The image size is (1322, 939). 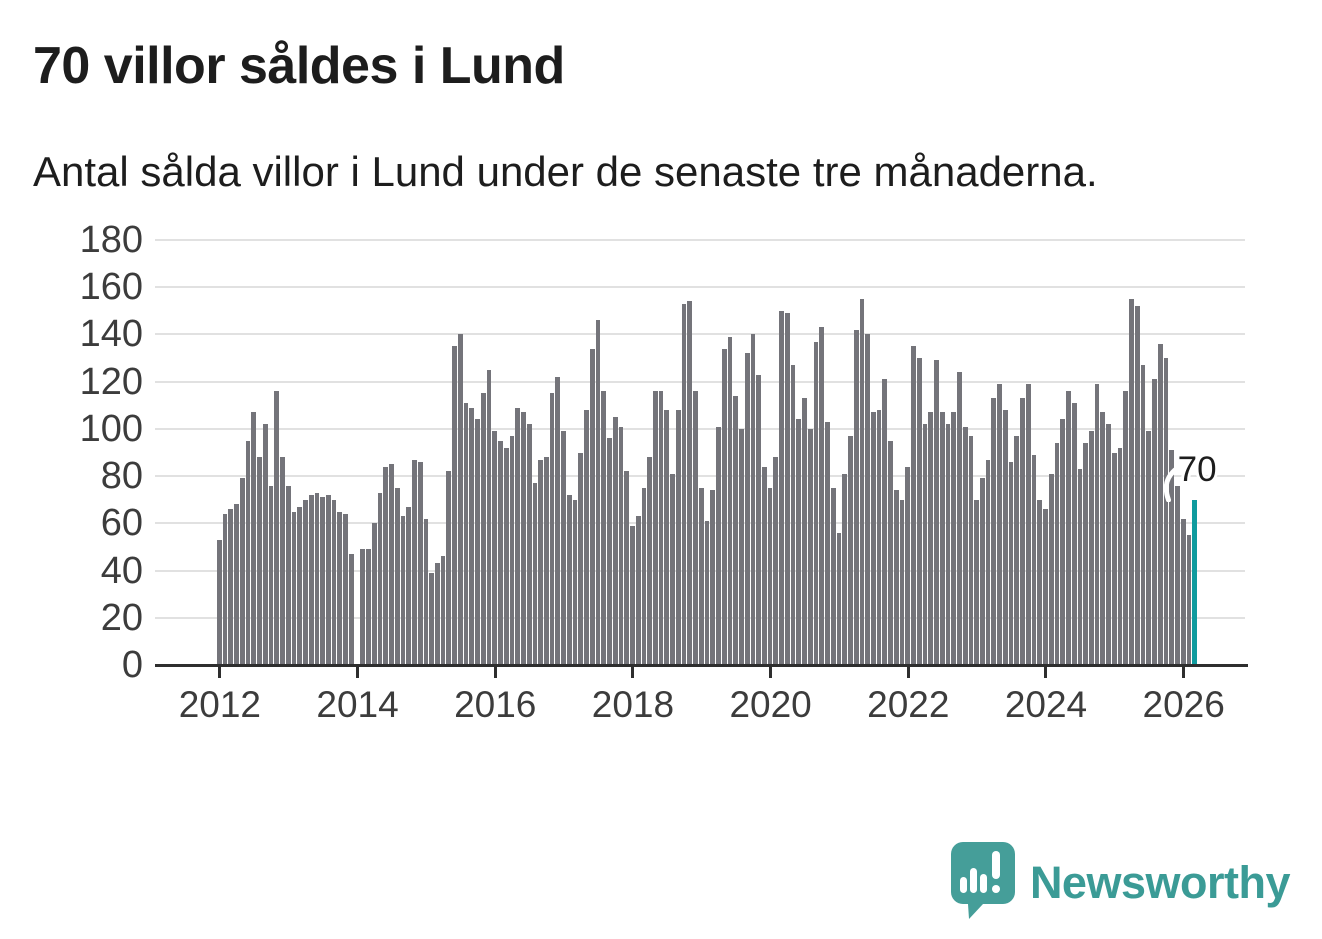 I want to click on x-axis-tick-label: 2020, so click(x=770, y=704).